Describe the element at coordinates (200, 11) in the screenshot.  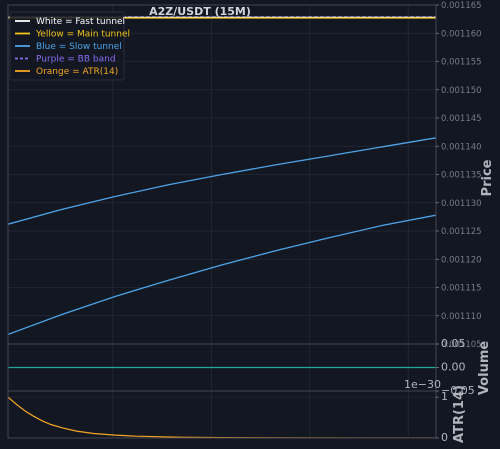
I see `chart-title: A2Z/USDT (15M)` at that location.